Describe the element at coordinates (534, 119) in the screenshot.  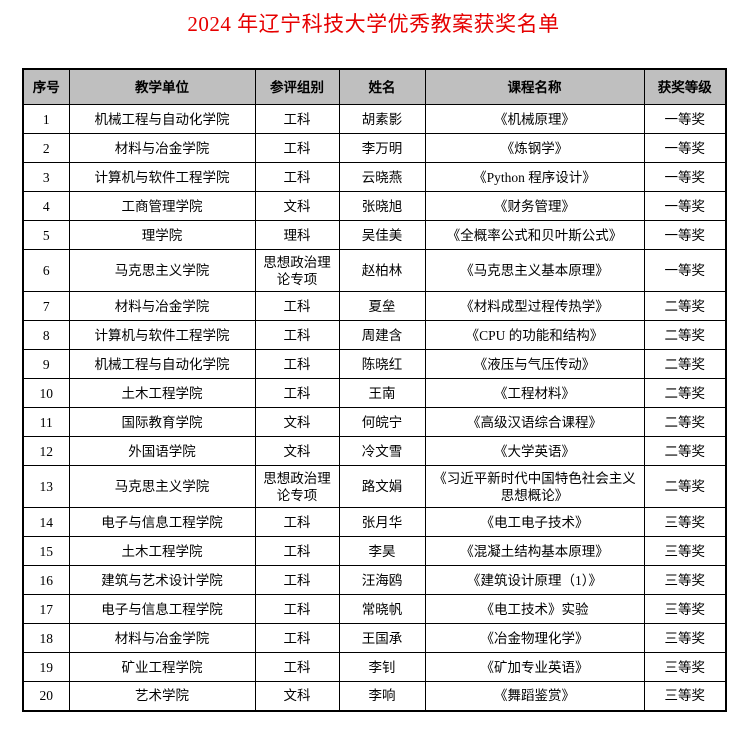
I see `cell-course: 《机械原理》` at that location.